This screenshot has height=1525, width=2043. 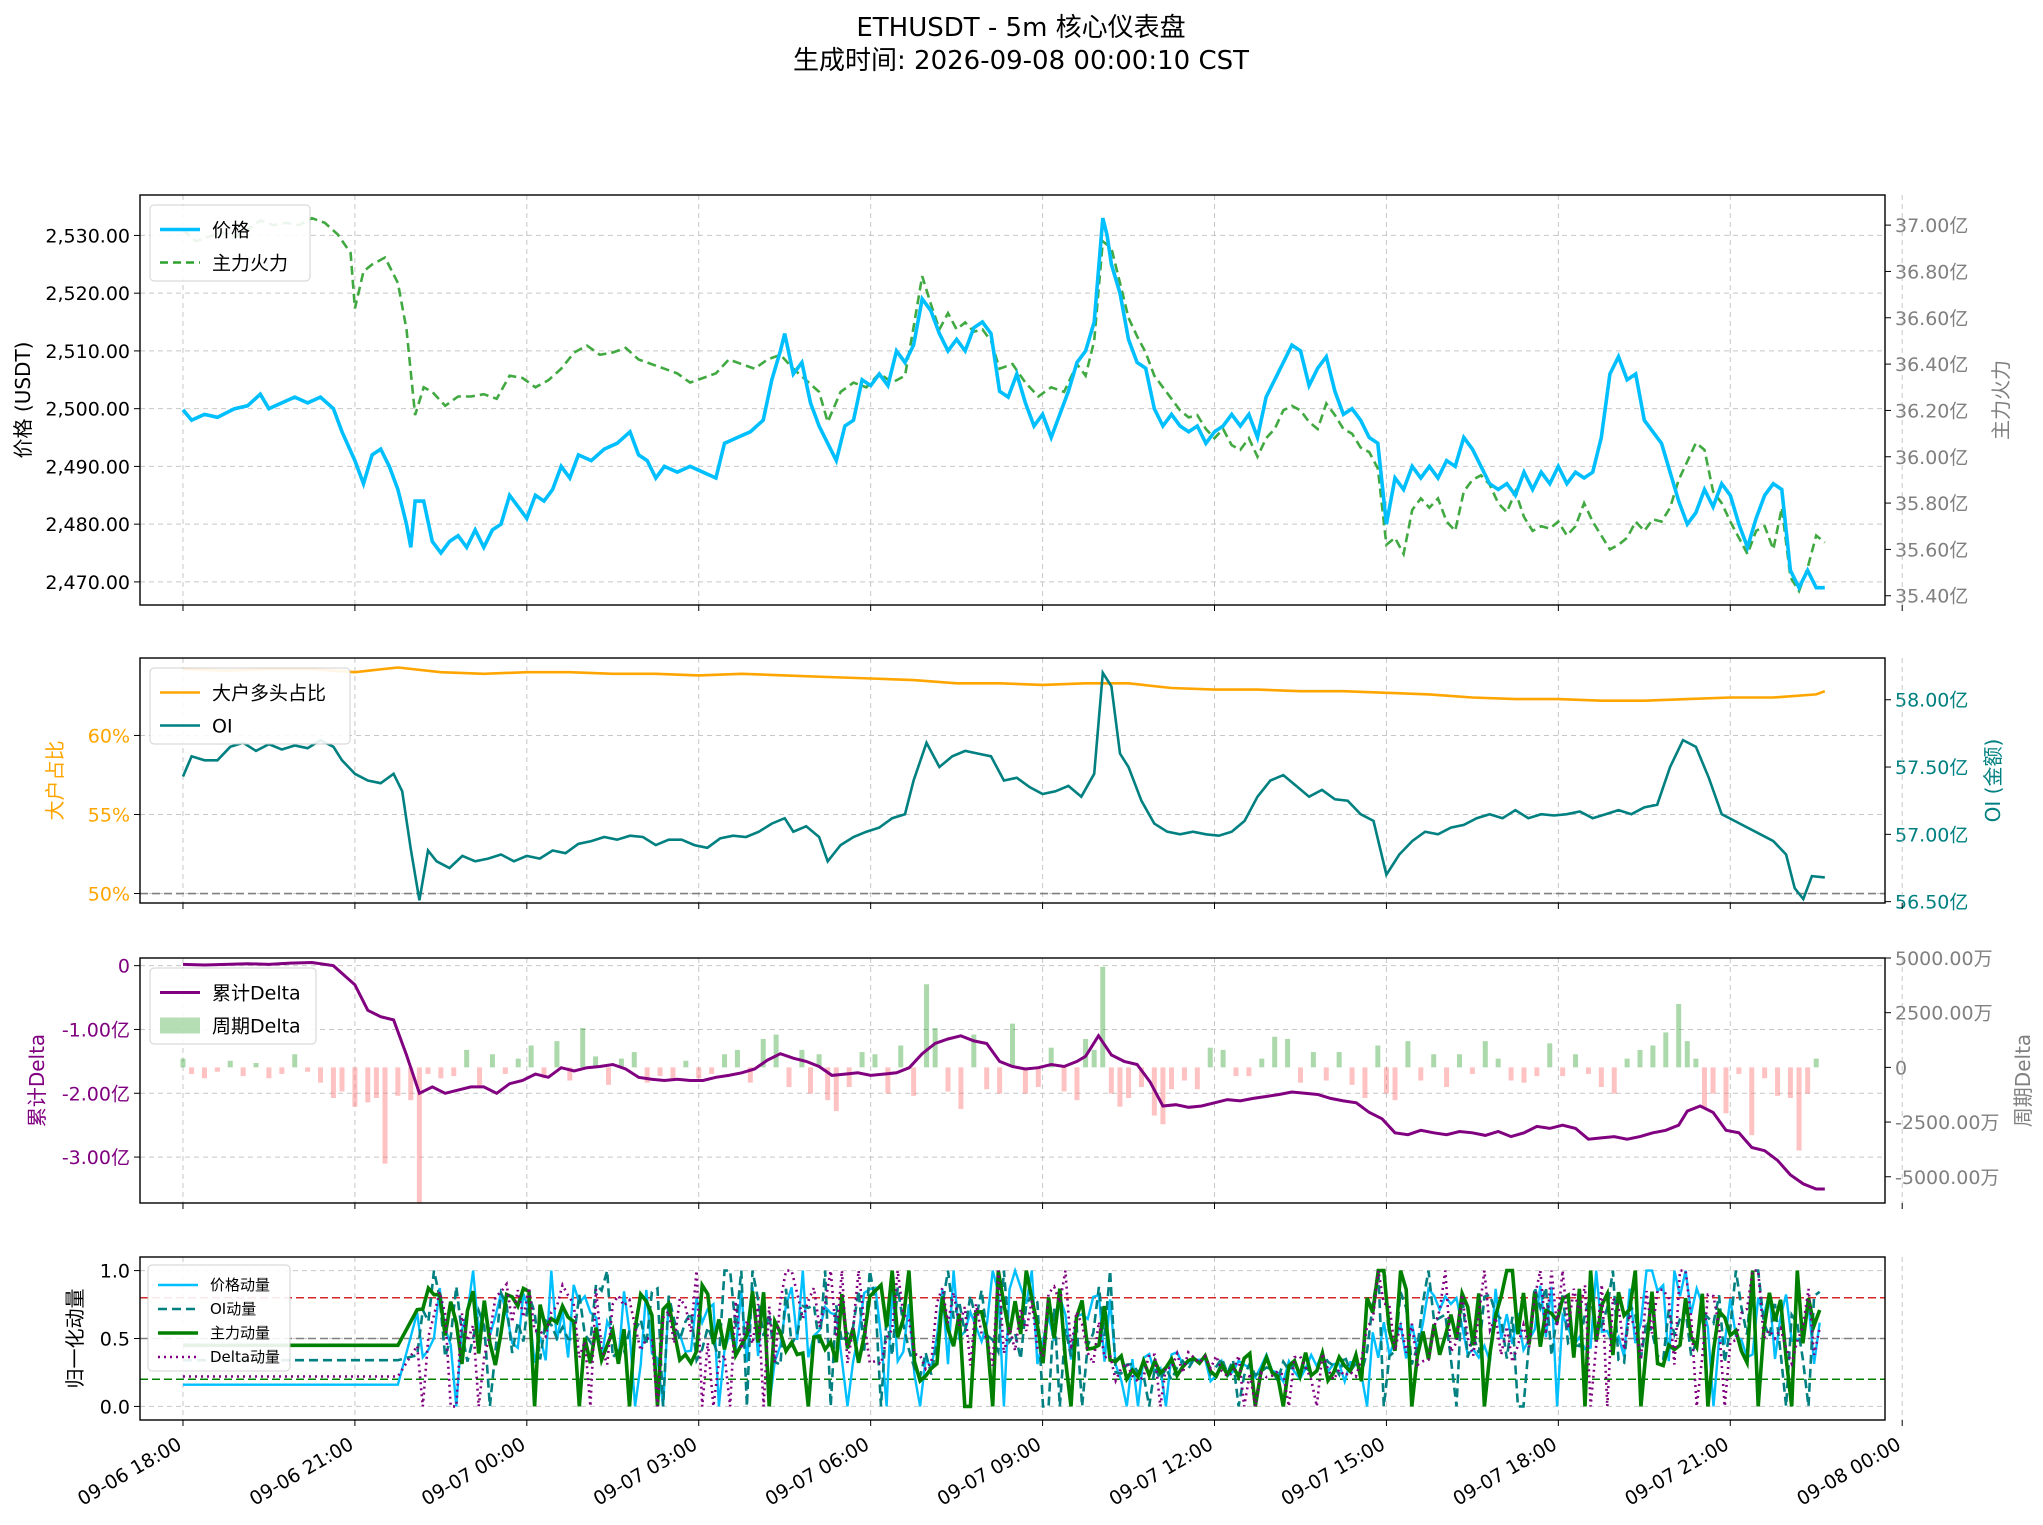 What do you see at coordinates (1931, 226) in the screenshot?
I see `y2-tick-label: 37.00亿` at bounding box center [1931, 226].